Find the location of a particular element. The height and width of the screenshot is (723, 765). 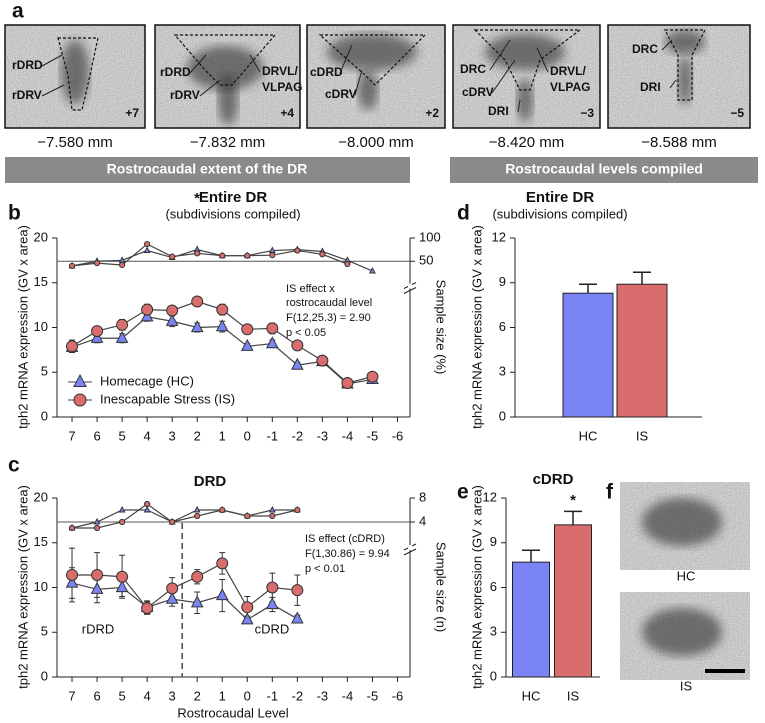

x-tick-label: 2 is located at coordinates (197, 695).